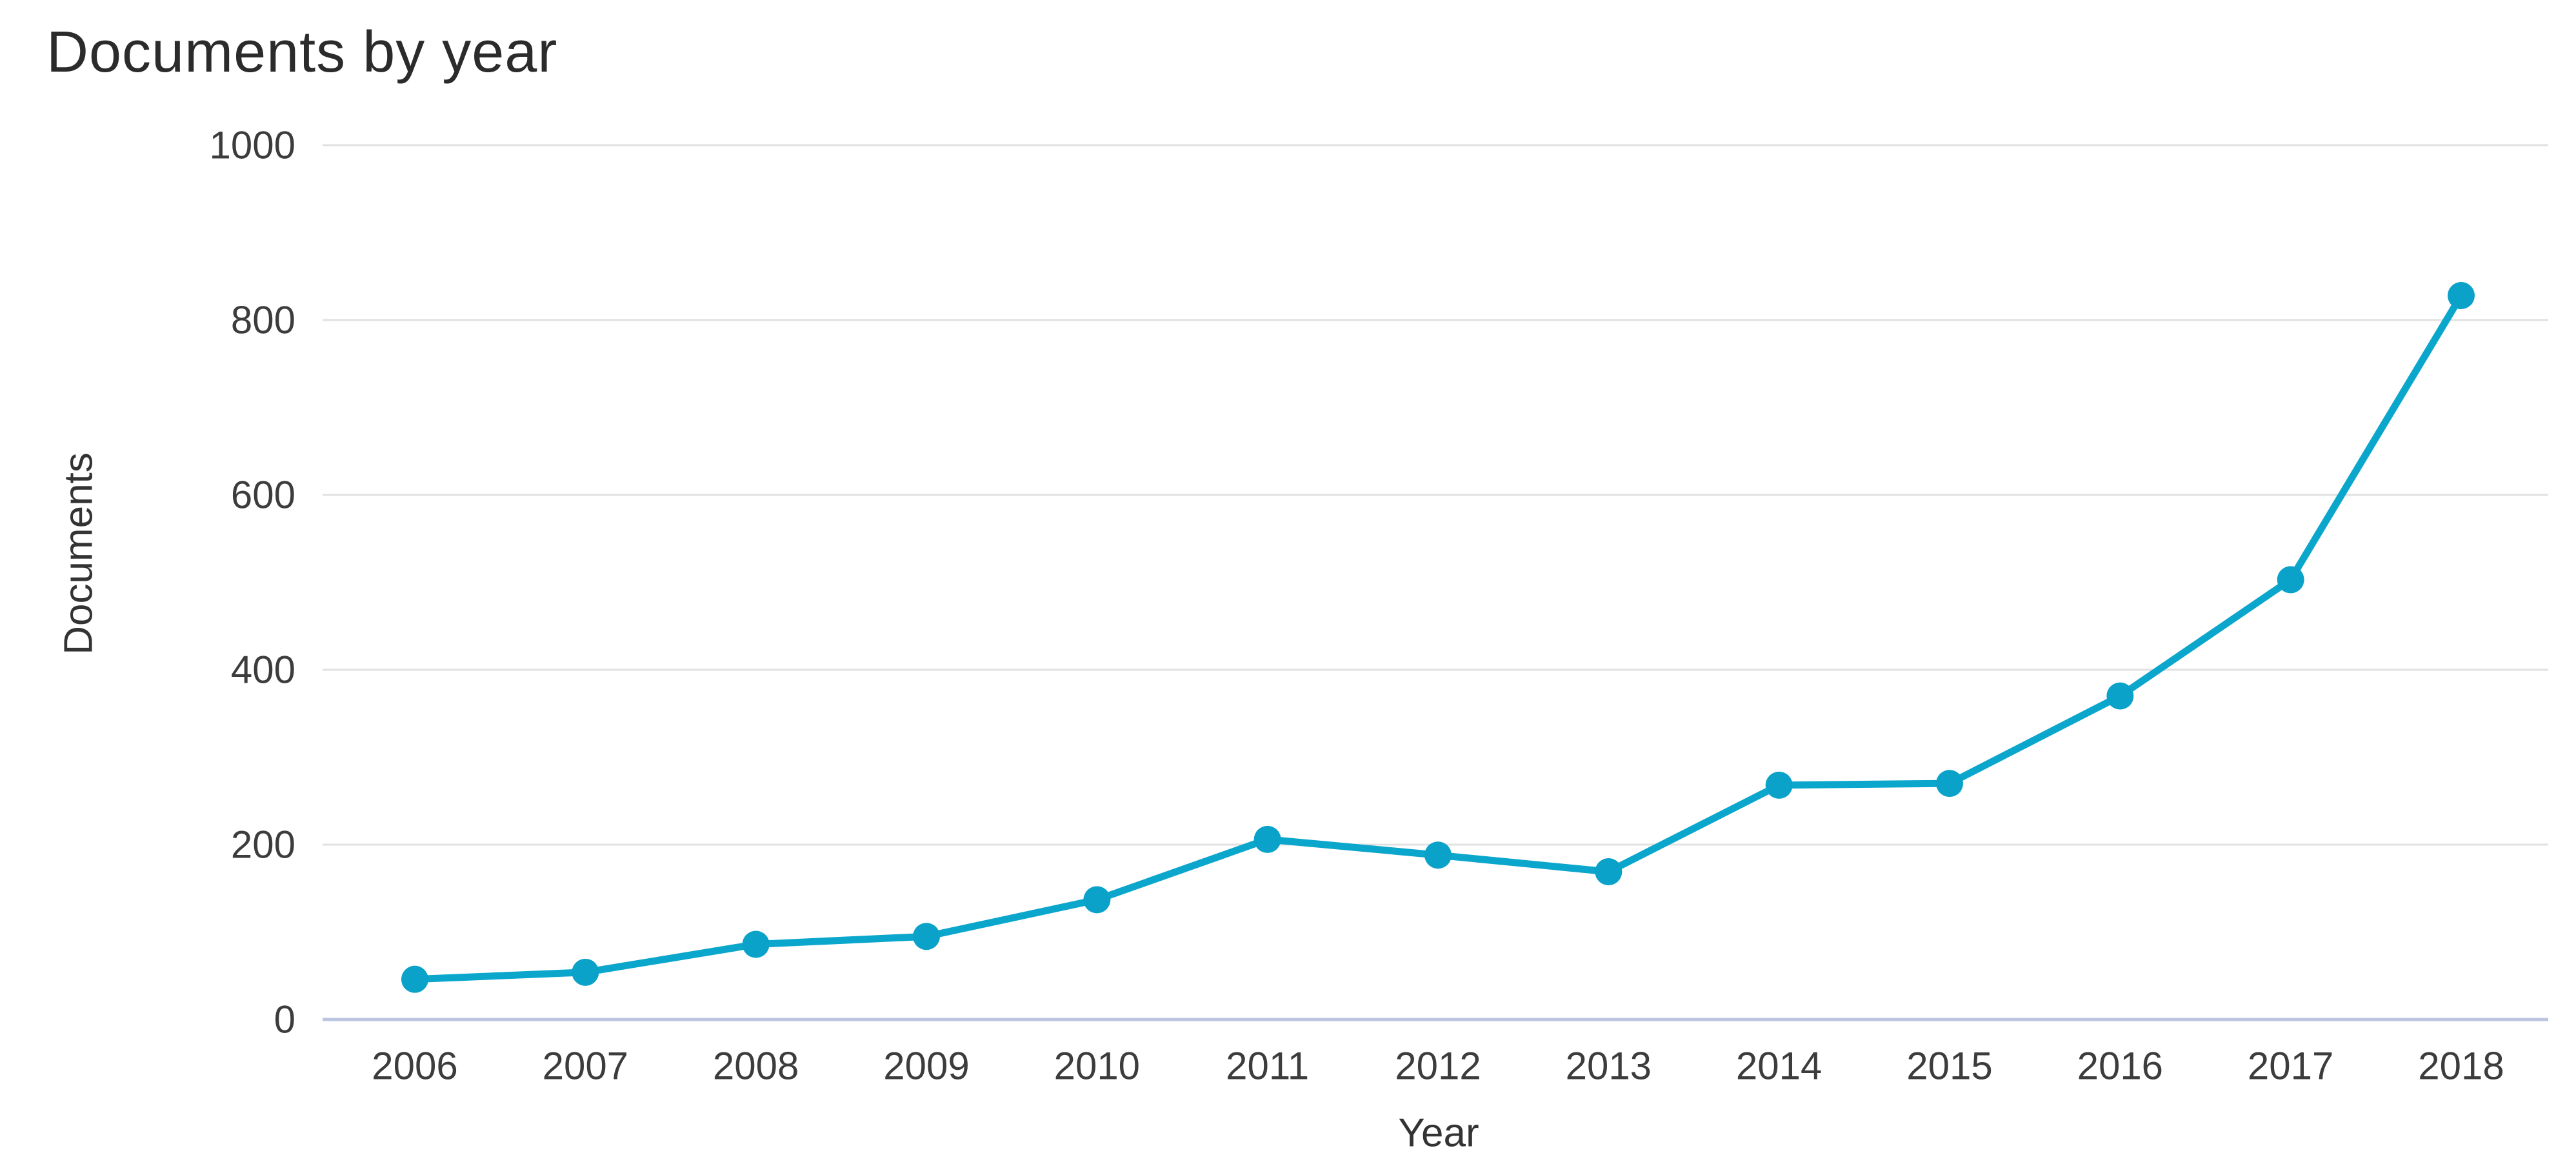  I want to click on x-tick-label: 2012, so click(1438, 1066).